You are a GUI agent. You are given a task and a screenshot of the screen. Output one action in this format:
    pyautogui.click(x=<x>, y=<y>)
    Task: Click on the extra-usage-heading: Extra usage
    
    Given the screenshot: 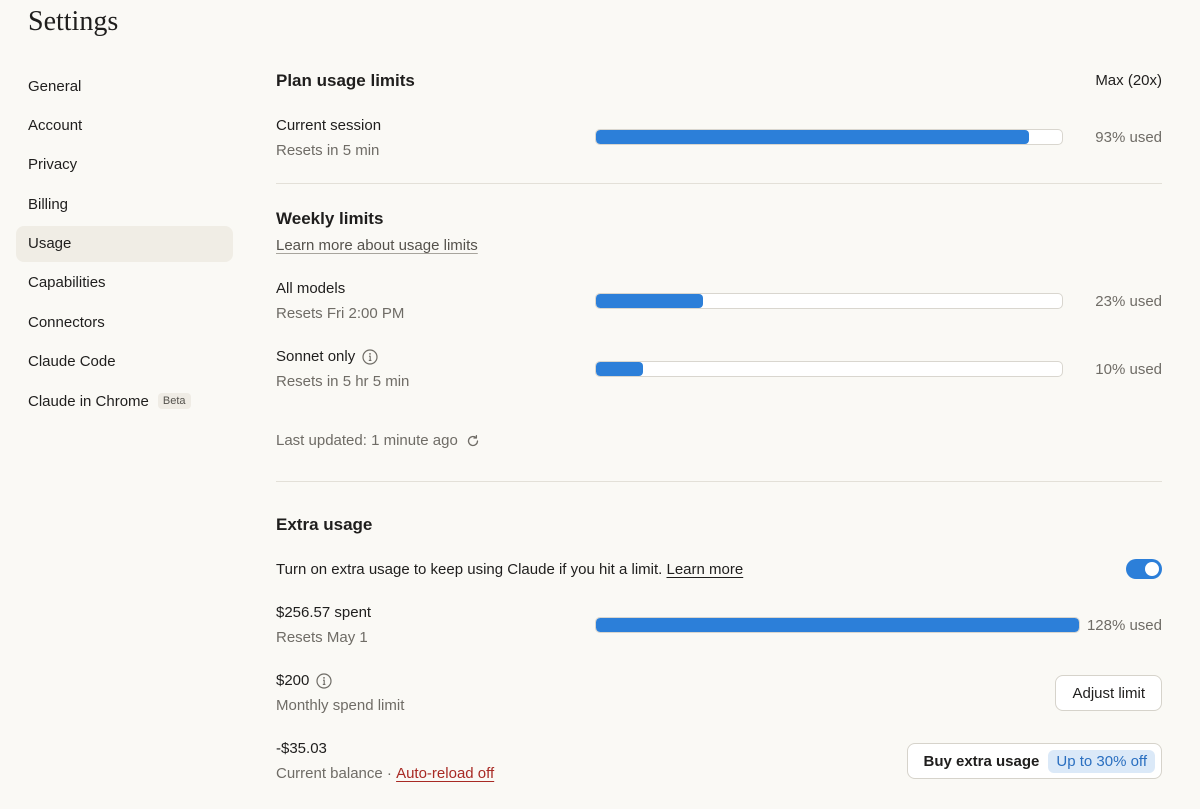 What is the action you would take?
    pyautogui.click(x=324, y=524)
    